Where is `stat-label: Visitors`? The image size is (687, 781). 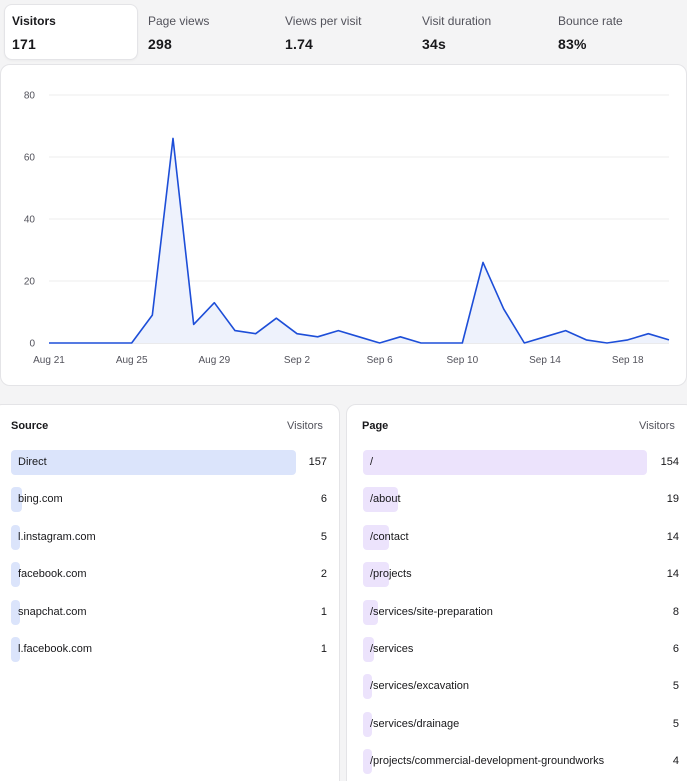
stat-label: Visitors is located at coordinates (34, 21).